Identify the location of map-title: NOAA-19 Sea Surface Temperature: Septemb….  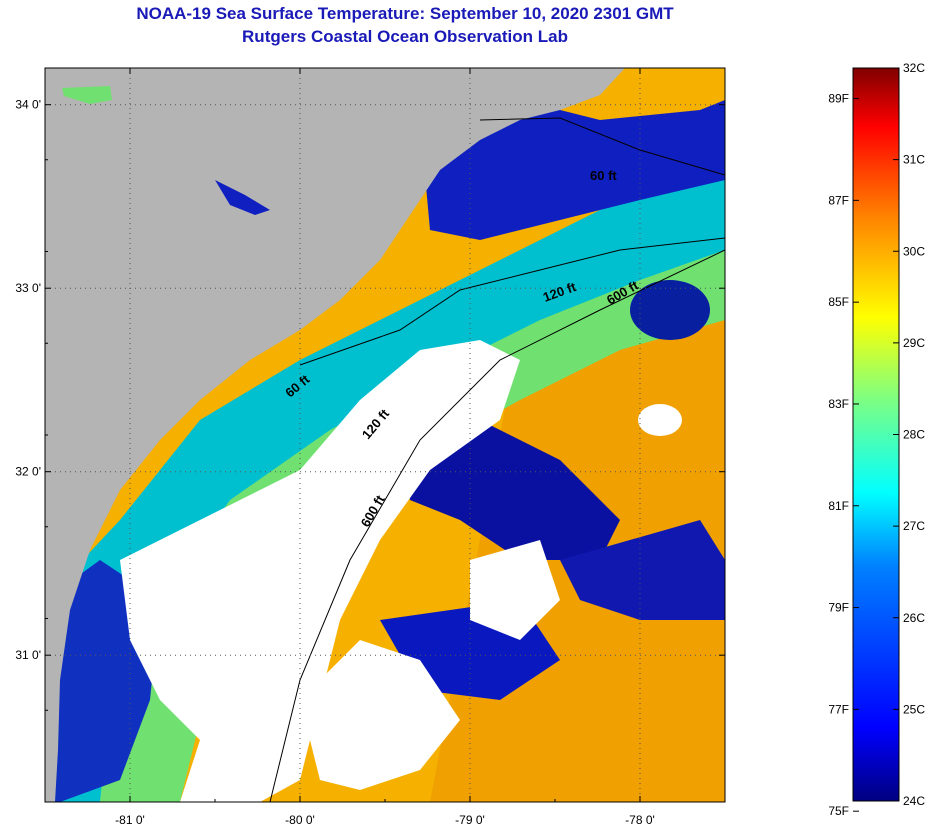
(405, 13).